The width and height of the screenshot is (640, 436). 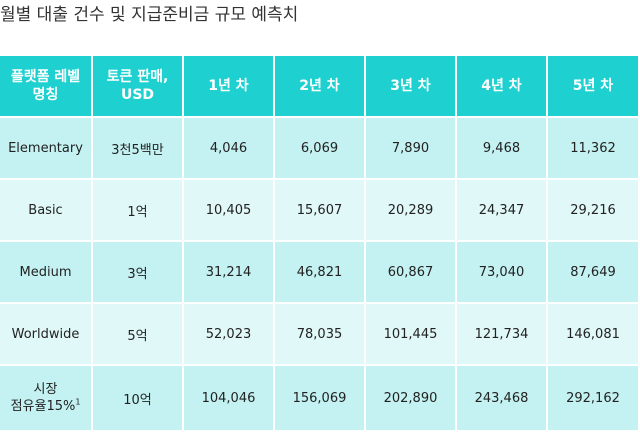 I want to click on header-year-5: 5년 차, so click(x=592, y=87).